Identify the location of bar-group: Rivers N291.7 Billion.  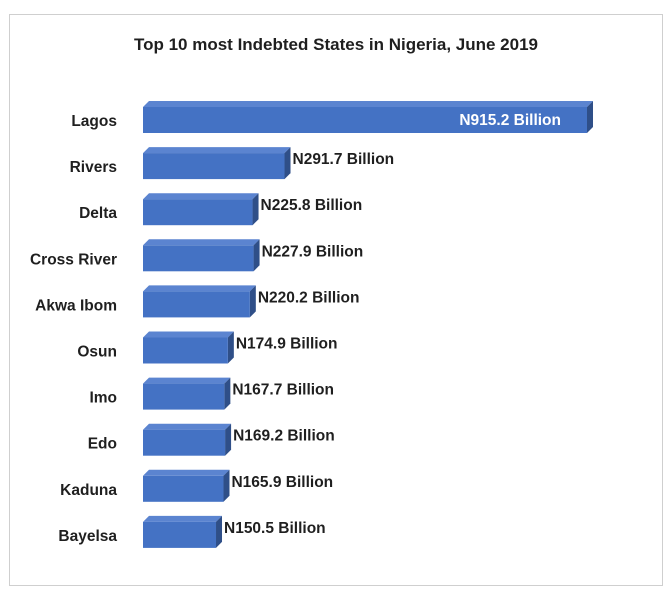
(232, 163).